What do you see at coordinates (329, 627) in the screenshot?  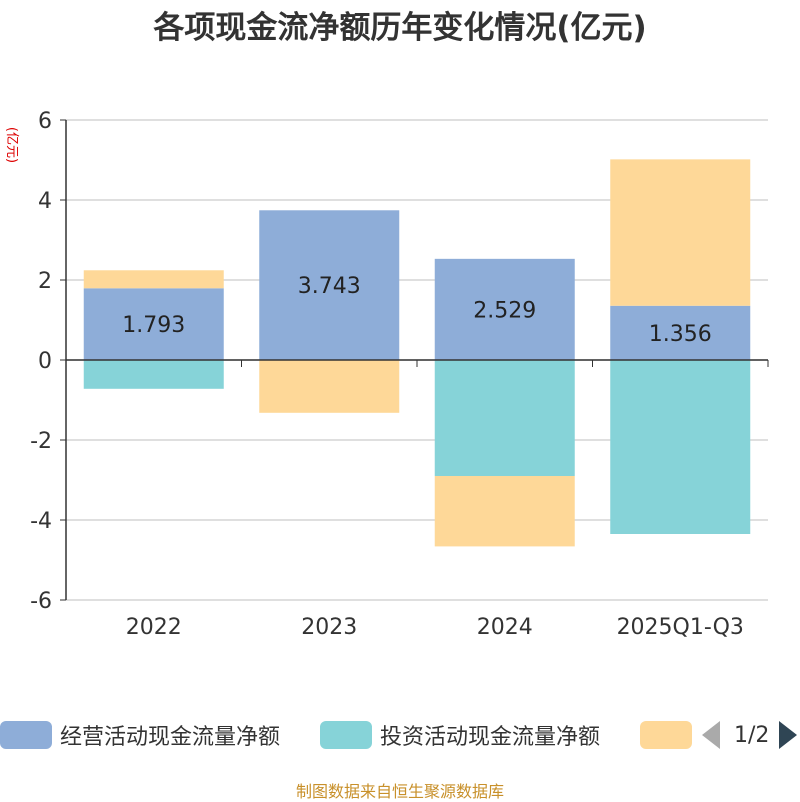 I see `x-tick-label: 2023` at bounding box center [329, 627].